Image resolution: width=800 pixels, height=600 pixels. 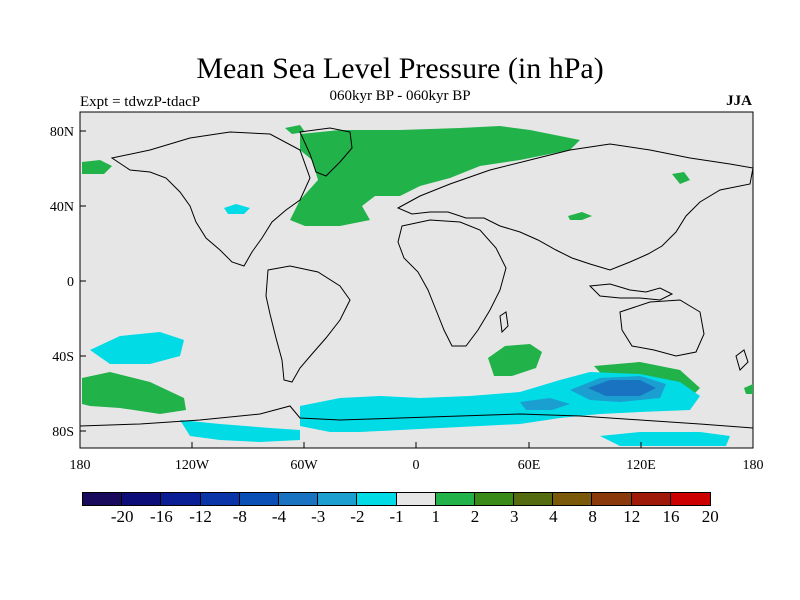 I want to click on south-america-outline, so click(x=308, y=324).